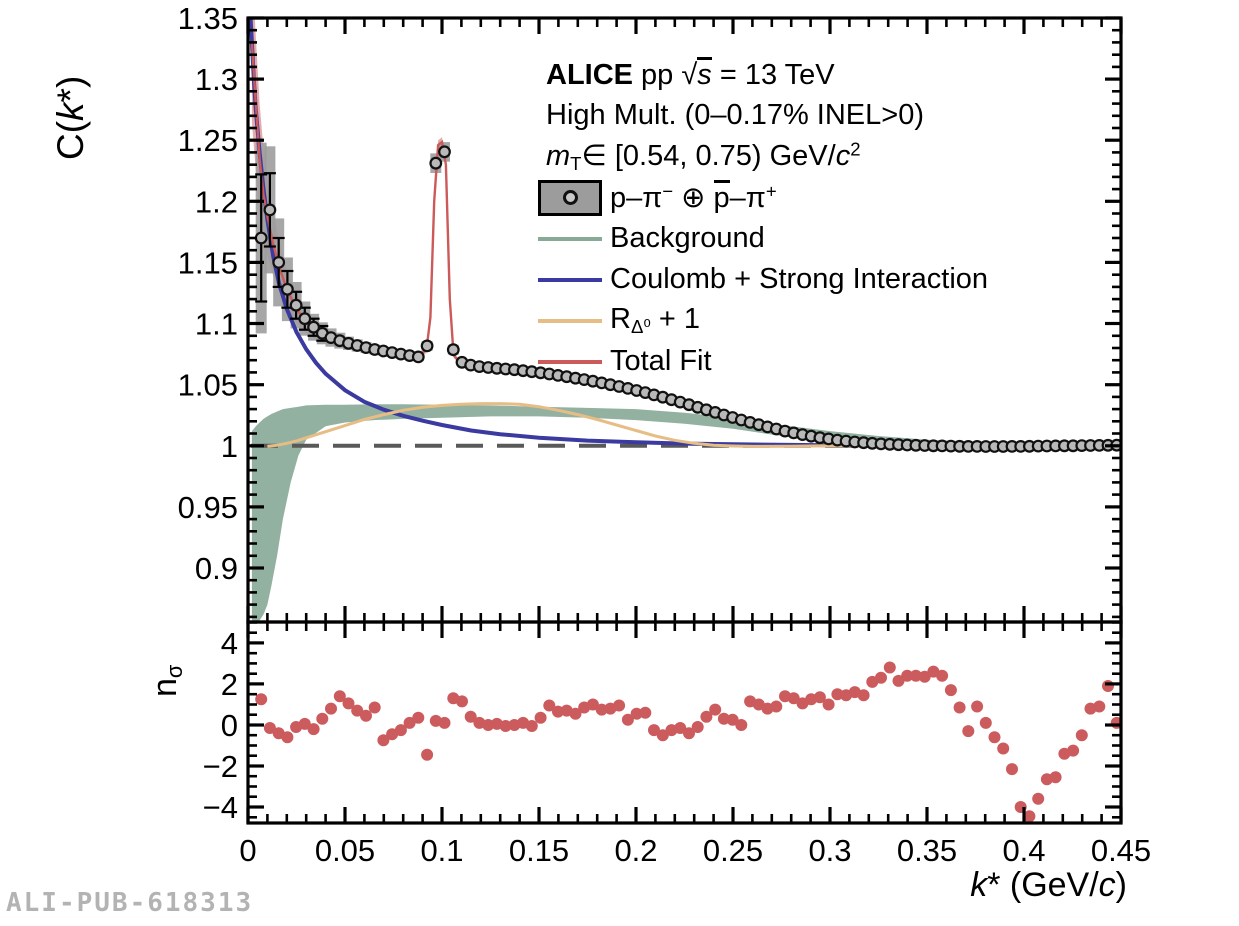 This screenshot has height=926, width=1239. What do you see at coordinates (220, 807) in the screenshot?
I see `y-tick-label-bottom: −4` at bounding box center [220, 807].